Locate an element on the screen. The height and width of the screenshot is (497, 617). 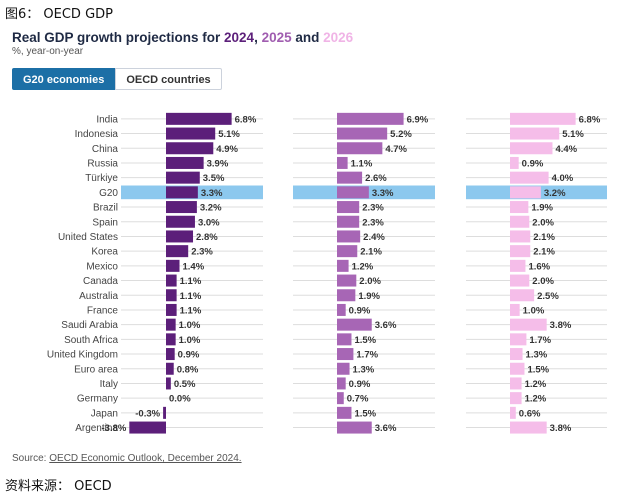
category-label: Germany is located at coordinates (97, 399).